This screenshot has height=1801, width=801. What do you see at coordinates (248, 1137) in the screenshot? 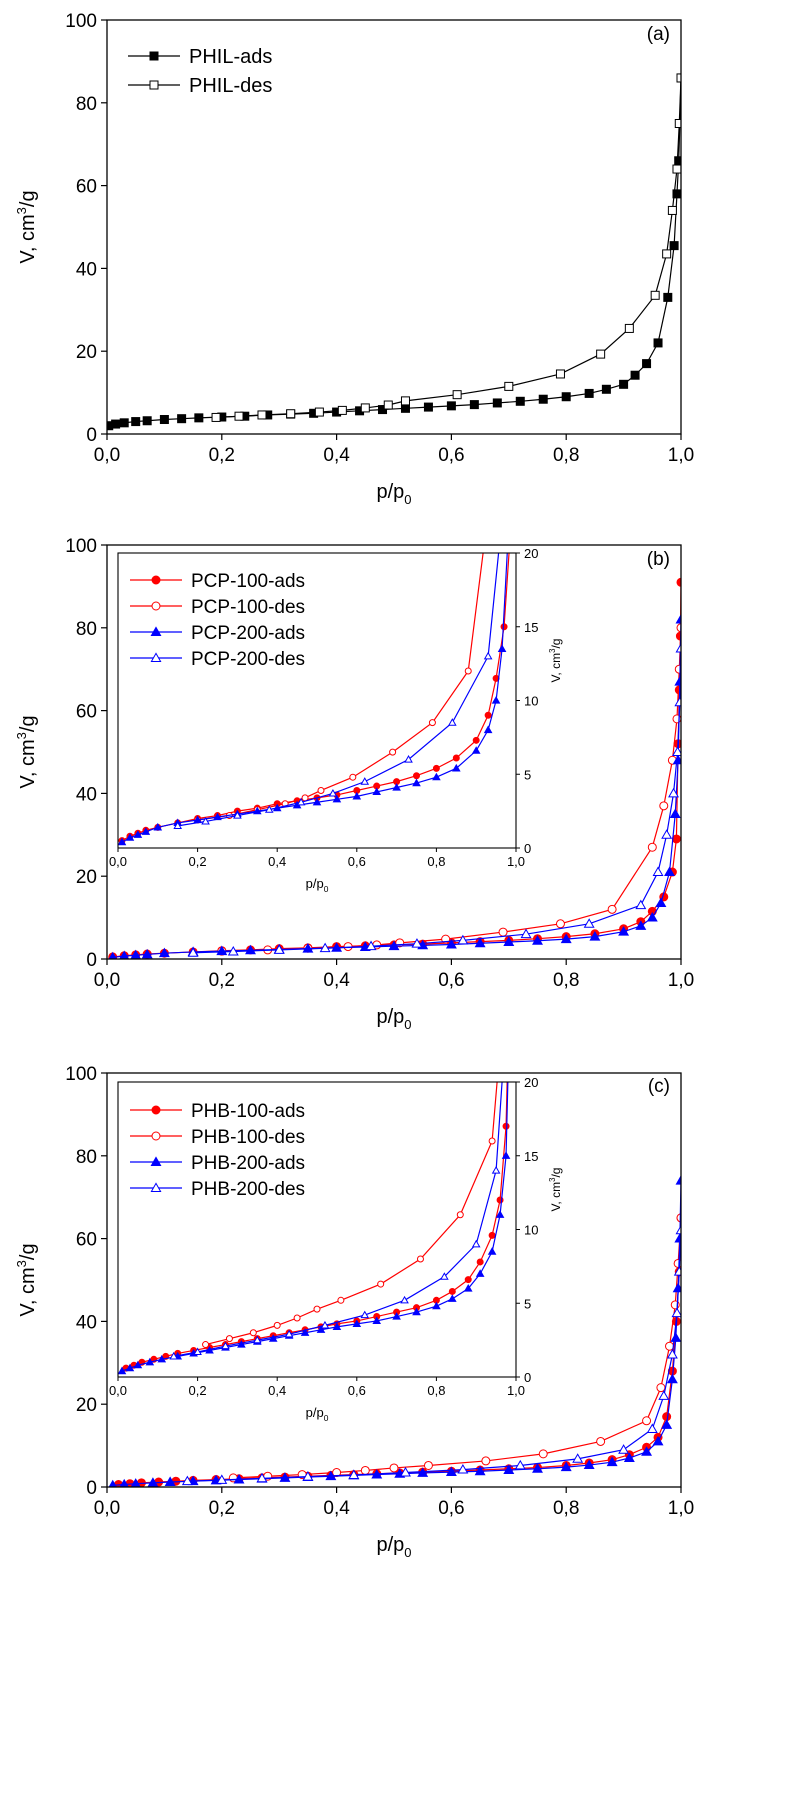
I see `legend-label: PHB-100-des` at bounding box center [248, 1137].